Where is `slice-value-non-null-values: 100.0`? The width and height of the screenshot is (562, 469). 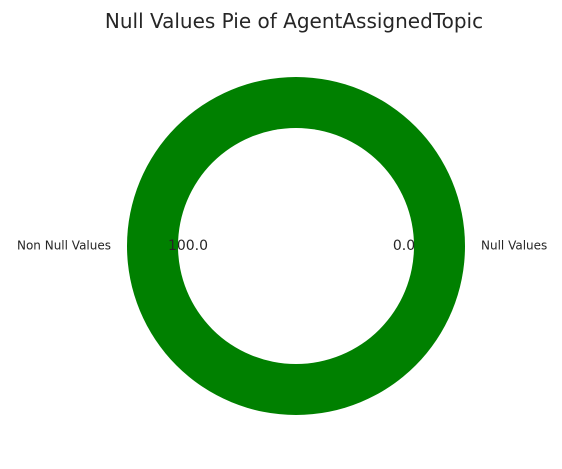
slice-value-non-null-values: 100.0 is located at coordinates (188, 246).